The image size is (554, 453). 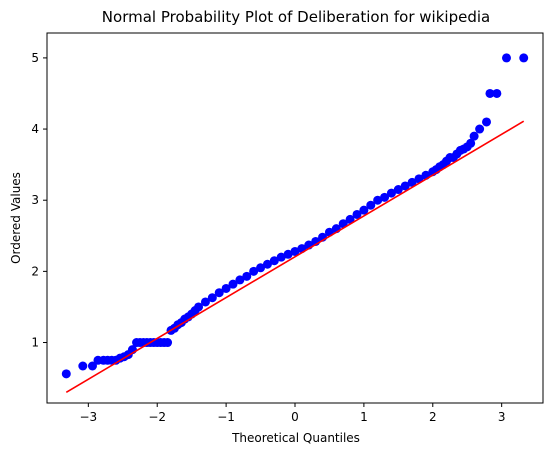 What do you see at coordinates (502, 417) in the screenshot?
I see `x-tick-label: 3` at bounding box center [502, 417].